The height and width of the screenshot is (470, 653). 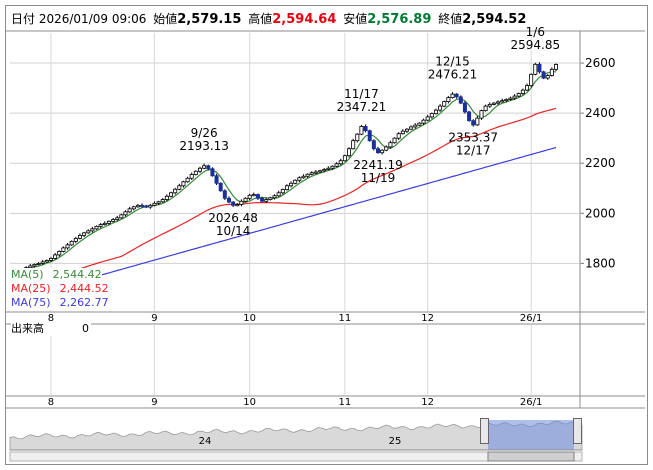 I want to click on navigator-left-handle, so click(x=484, y=431).